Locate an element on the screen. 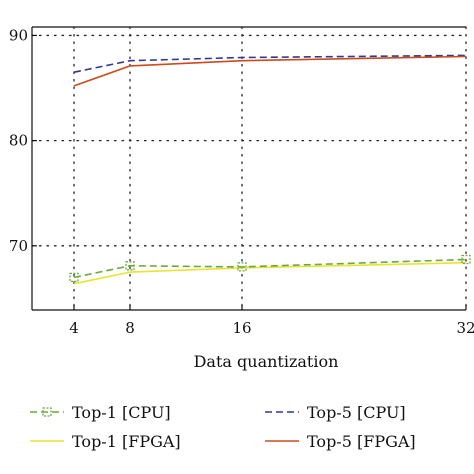 This screenshot has width=474, height=474. legend-label-top-5-fpga: Top-5 [FPGA] is located at coordinates (361, 441).